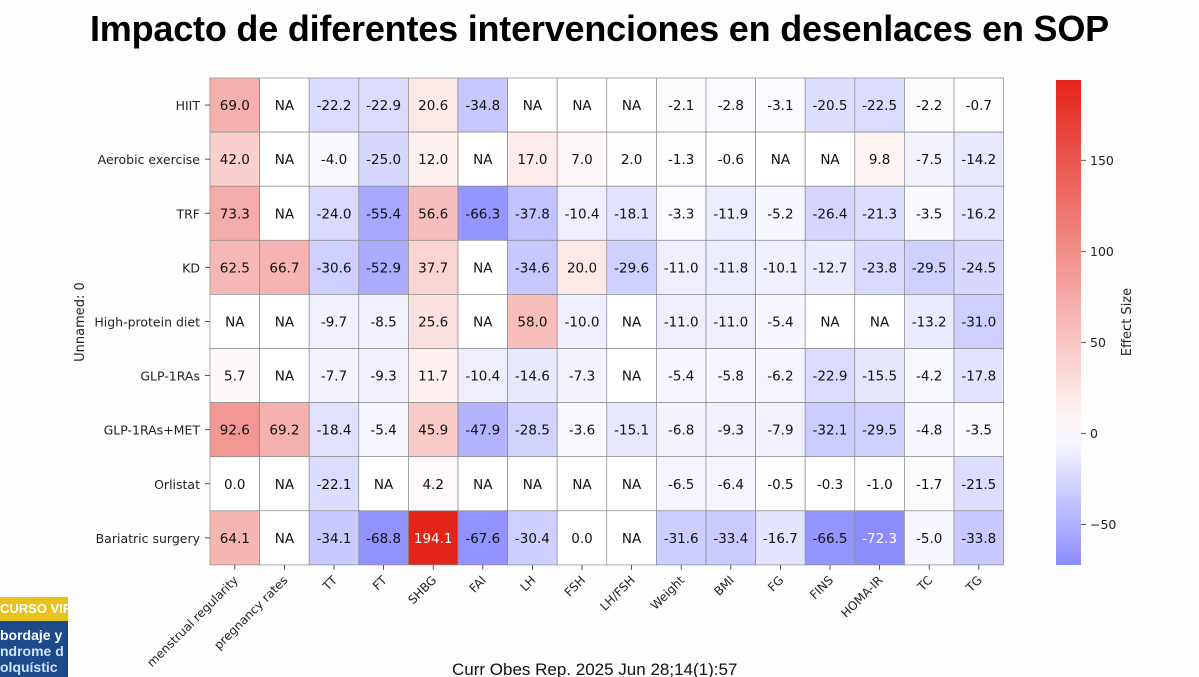  I want to click on heatmap-value-label: -16.7, so click(780, 539).